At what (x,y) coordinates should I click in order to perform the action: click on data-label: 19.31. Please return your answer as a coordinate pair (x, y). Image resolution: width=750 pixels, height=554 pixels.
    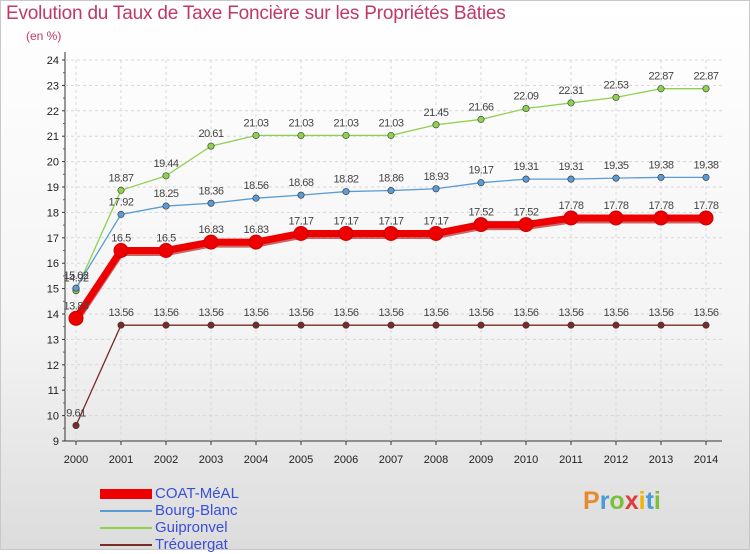
    Looking at the image, I should click on (570, 167).